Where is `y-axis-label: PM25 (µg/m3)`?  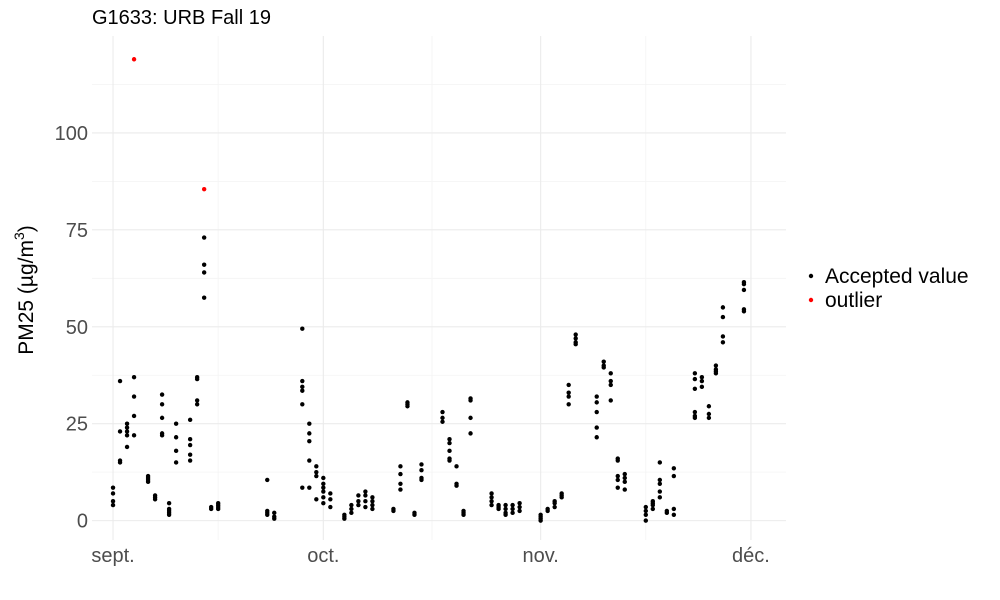
y-axis-label: PM25 (µg/m3) is located at coordinates (24, 290).